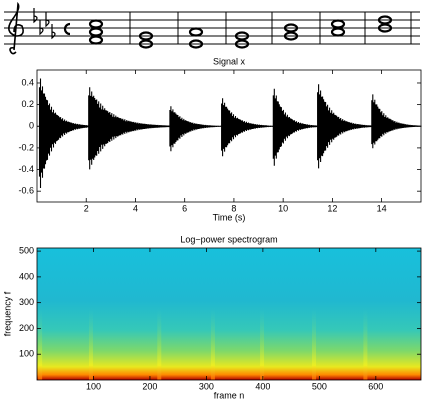  Describe the element at coordinates (262, 386) in the screenshot. I see `x-tick-label: 400` at that location.